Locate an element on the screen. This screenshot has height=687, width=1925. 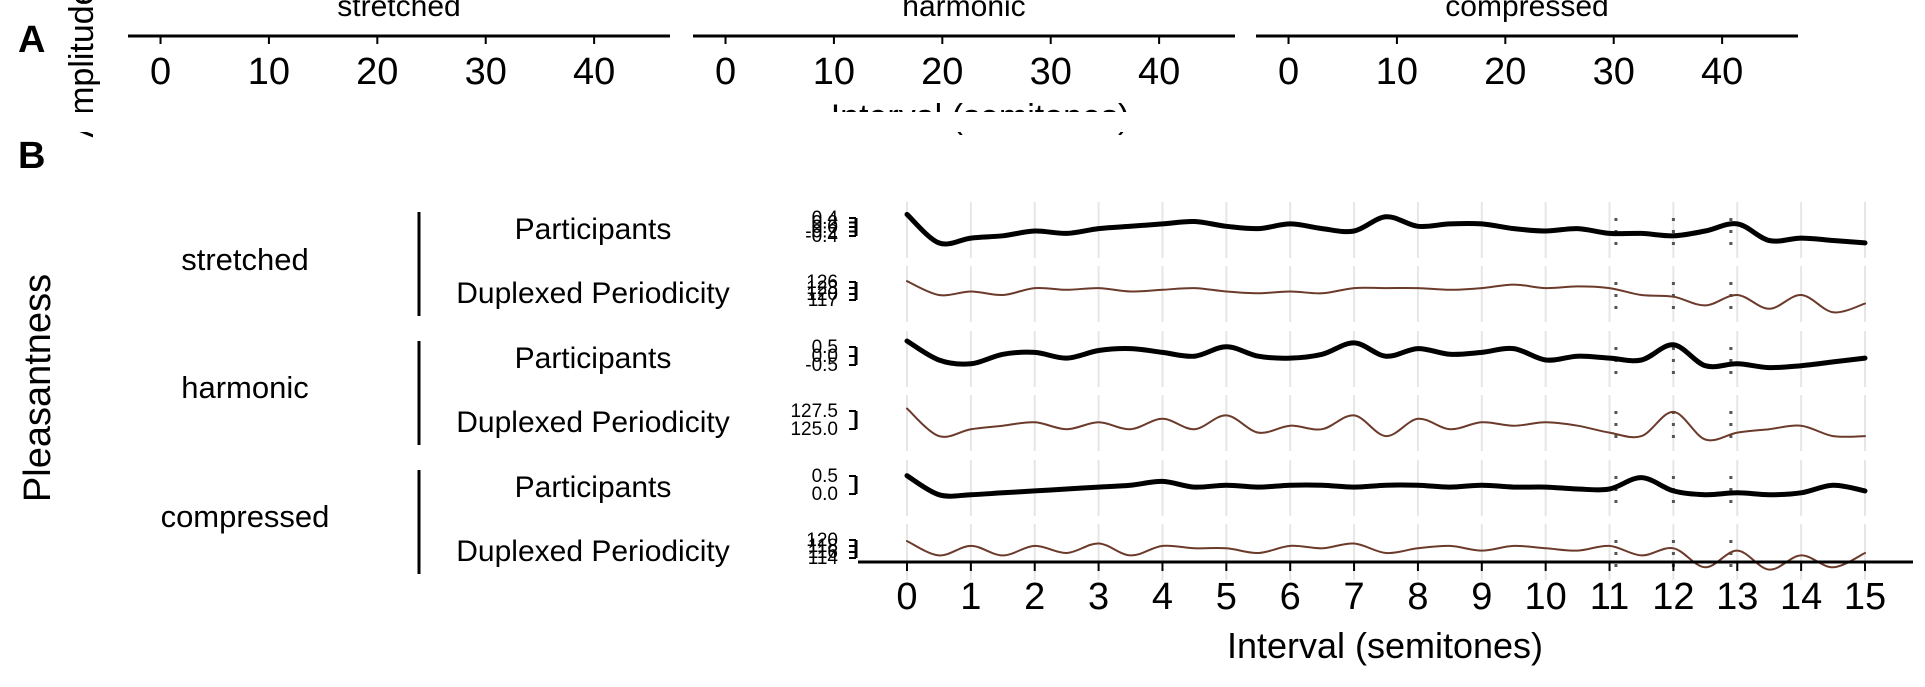
x-tick-label: 6 is located at coordinates (1290, 597).